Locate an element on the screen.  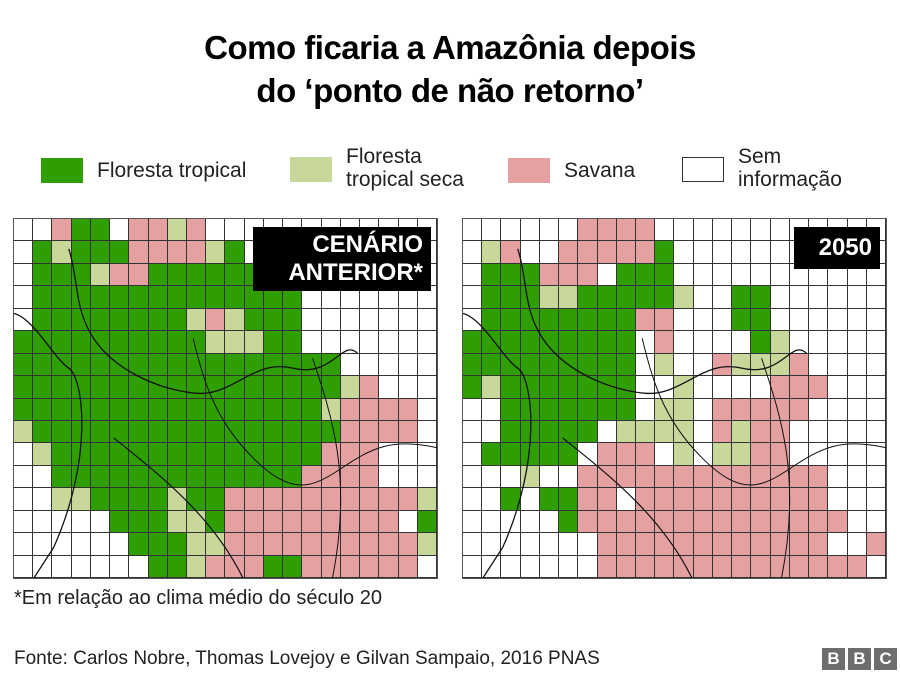
legend-label: Savana is located at coordinates (600, 170).